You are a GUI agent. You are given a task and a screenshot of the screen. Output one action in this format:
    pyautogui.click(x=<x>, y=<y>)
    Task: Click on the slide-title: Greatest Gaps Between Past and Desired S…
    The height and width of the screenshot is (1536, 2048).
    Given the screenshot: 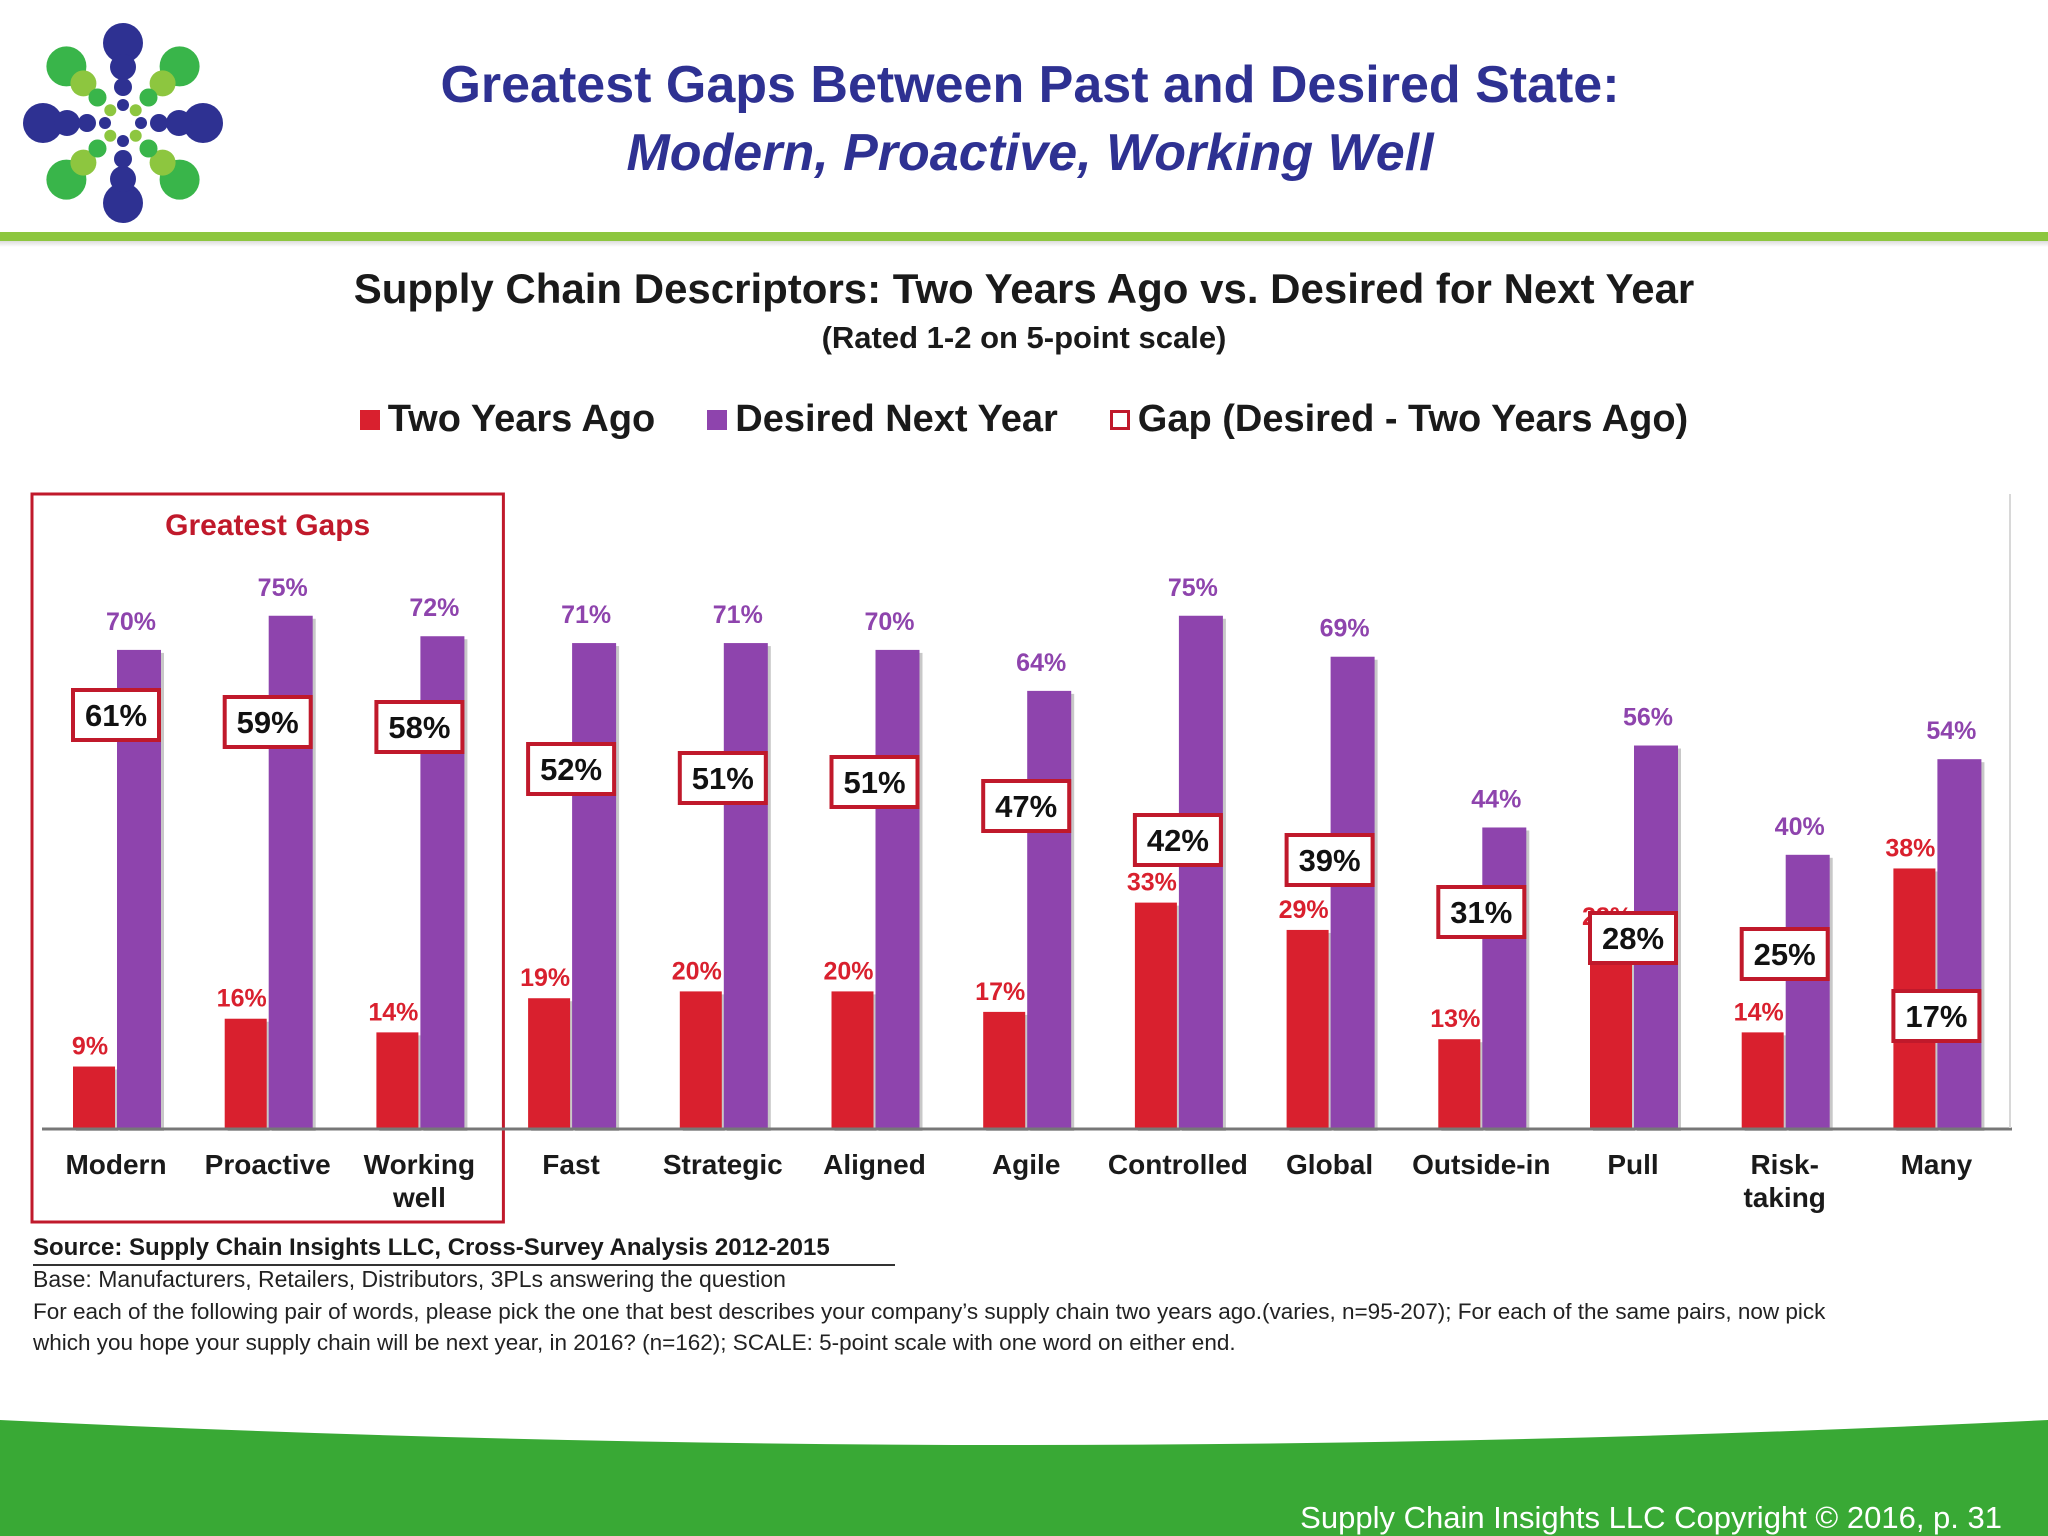 What is the action you would take?
    pyautogui.click(x=1030, y=85)
    